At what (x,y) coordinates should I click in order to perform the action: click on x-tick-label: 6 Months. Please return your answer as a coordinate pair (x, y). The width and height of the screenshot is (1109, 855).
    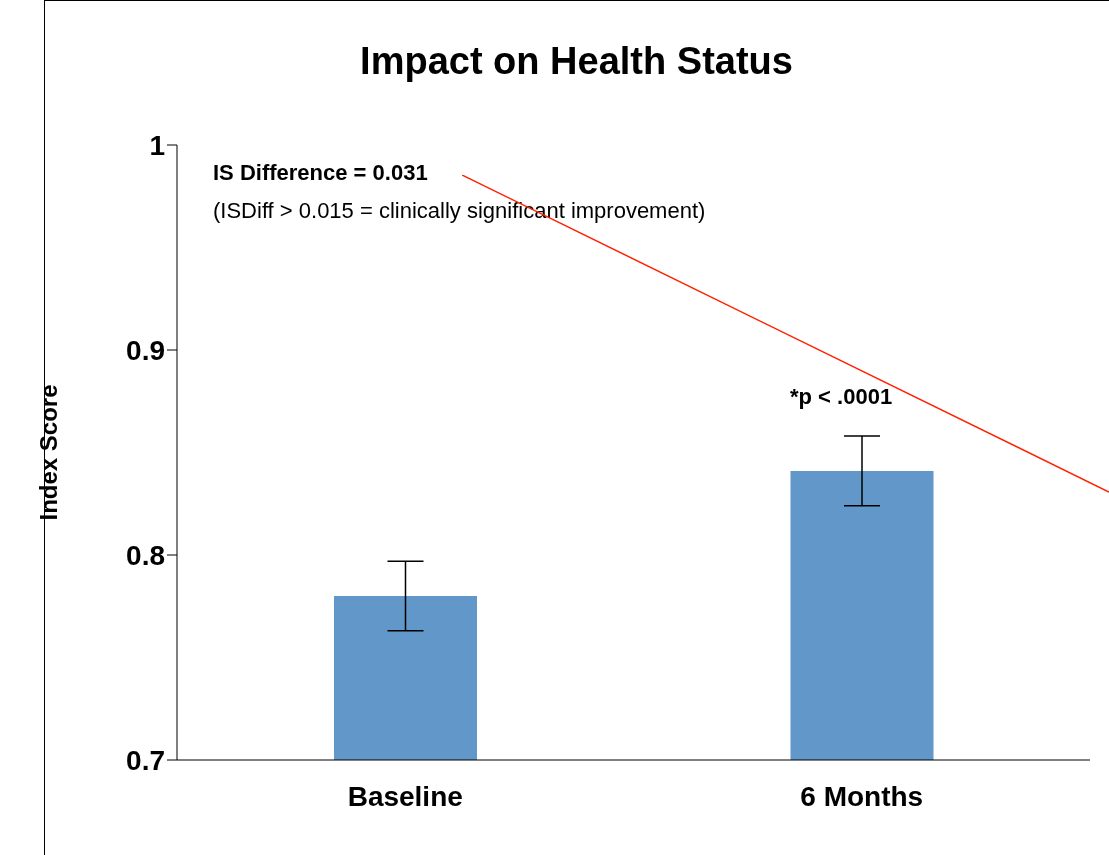
    Looking at the image, I should click on (862, 796).